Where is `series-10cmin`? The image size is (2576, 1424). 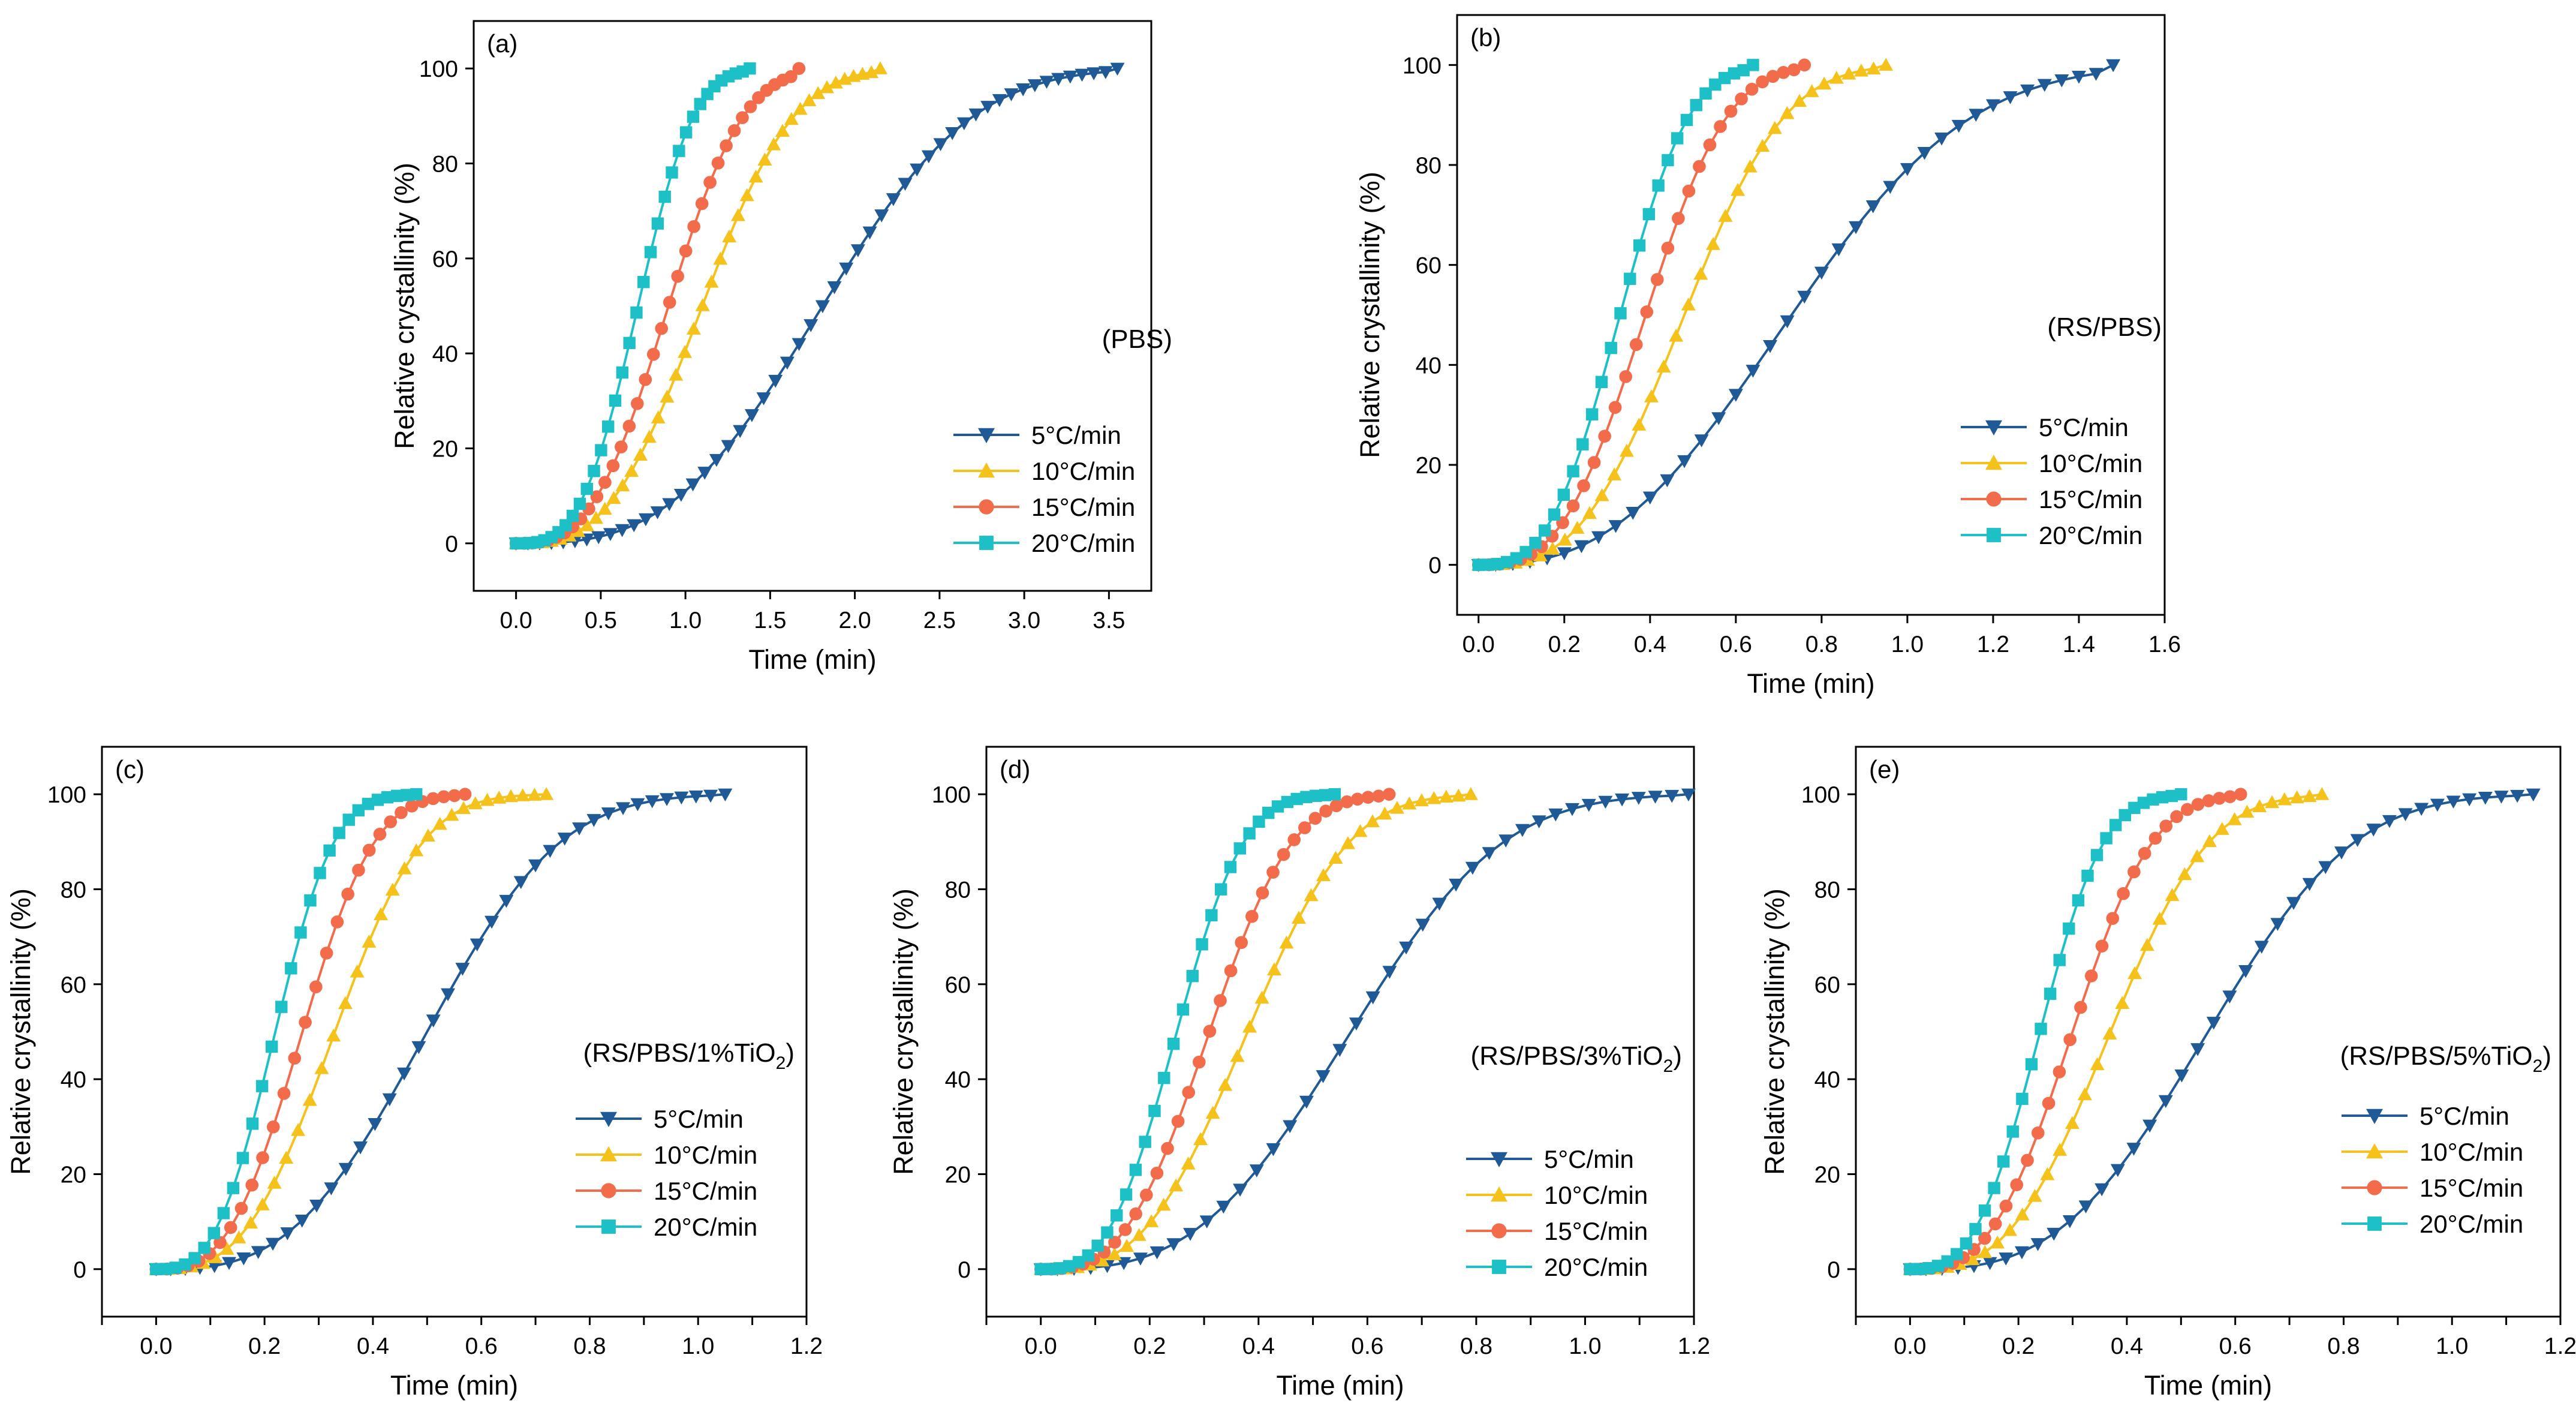 series-10cmin is located at coordinates (698, 305).